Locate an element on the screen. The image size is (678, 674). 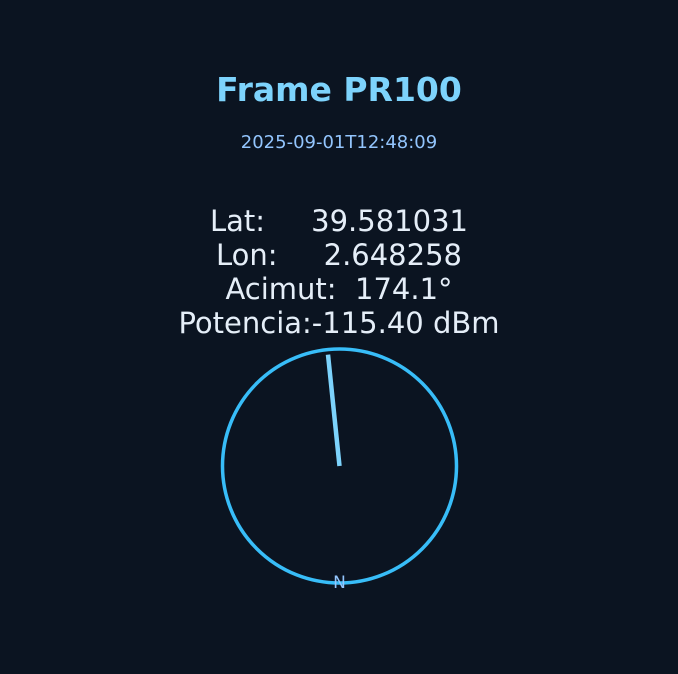
power-readout: Potencia:-115.40 dBm is located at coordinates (339, 323).